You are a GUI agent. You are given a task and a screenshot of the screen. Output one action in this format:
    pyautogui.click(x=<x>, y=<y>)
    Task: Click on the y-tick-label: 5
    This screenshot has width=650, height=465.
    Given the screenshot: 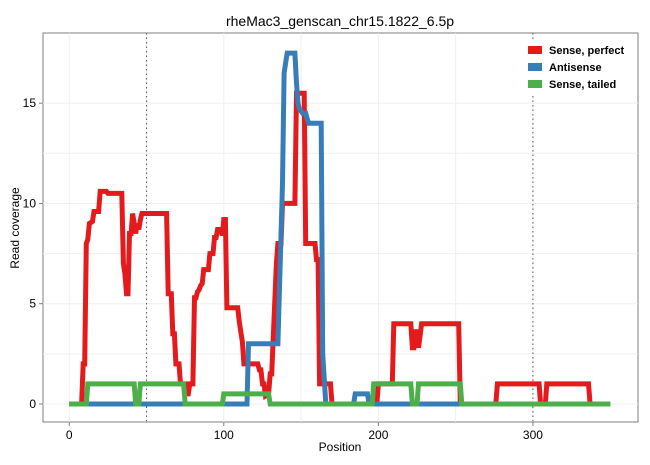 What is the action you would take?
    pyautogui.click(x=32, y=304)
    